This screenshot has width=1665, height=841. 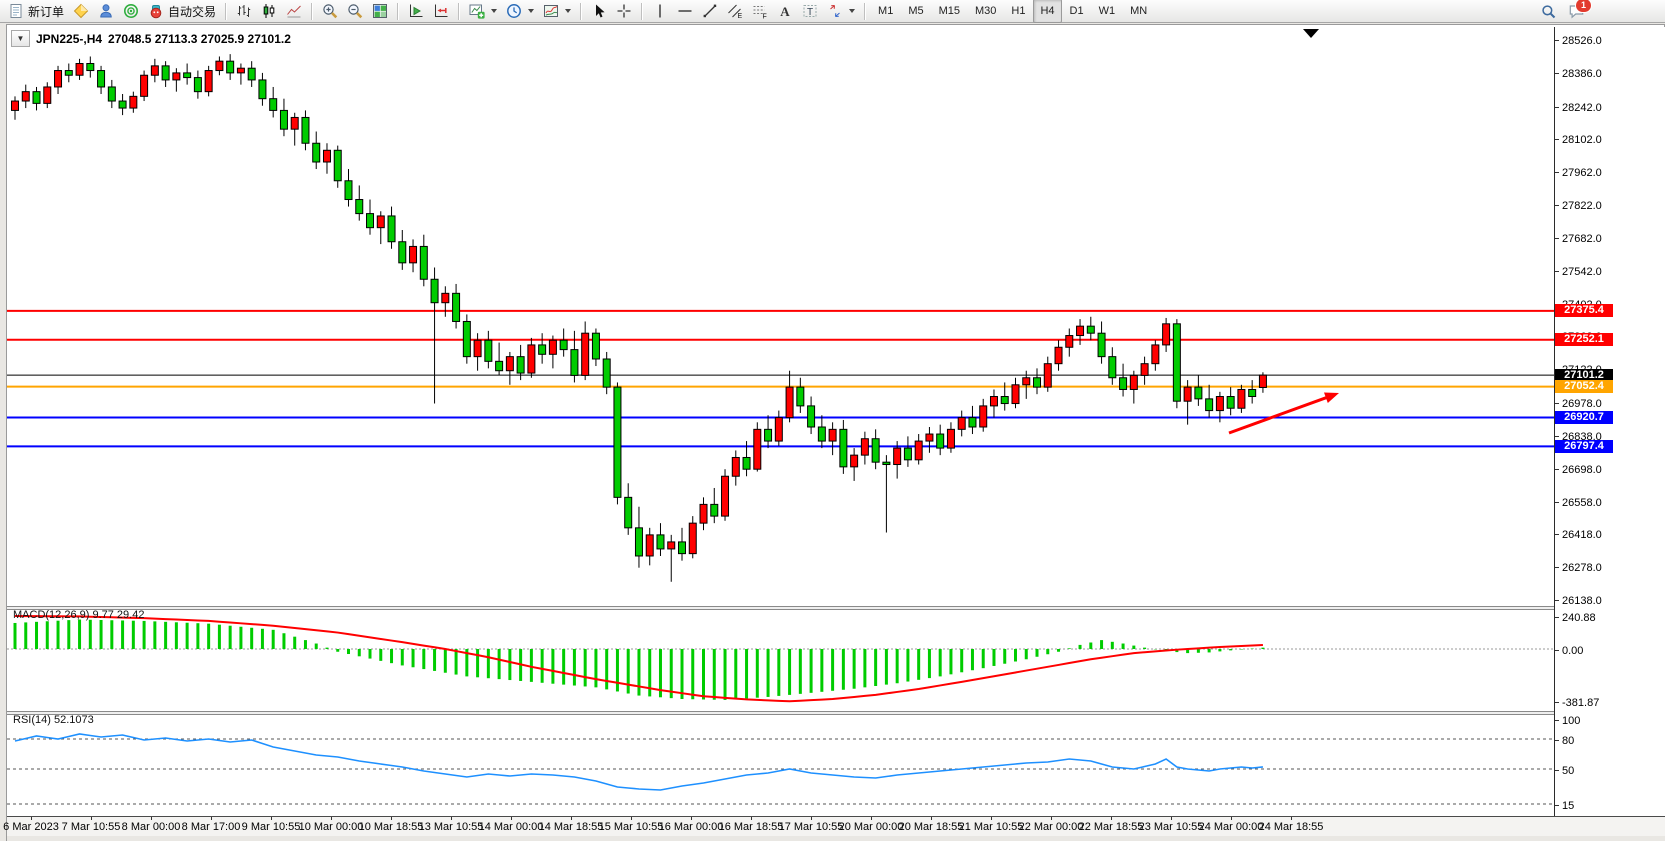 What do you see at coordinates (986, 11) in the screenshot?
I see `timeframe-m30-button: M30` at bounding box center [986, 11].